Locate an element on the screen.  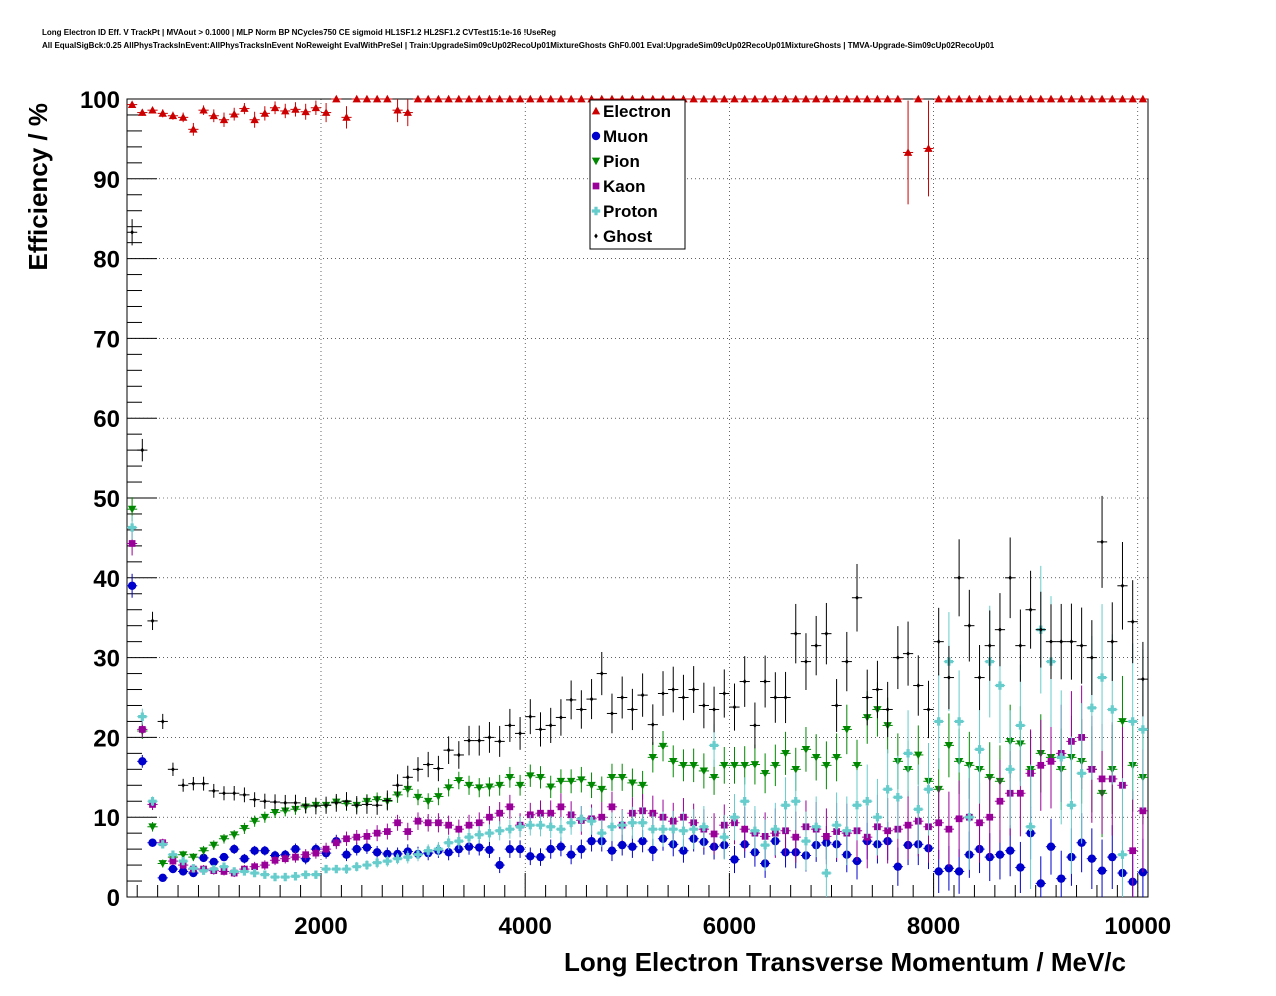
y-tick-label: 0 is located at coordinates (113, 898).